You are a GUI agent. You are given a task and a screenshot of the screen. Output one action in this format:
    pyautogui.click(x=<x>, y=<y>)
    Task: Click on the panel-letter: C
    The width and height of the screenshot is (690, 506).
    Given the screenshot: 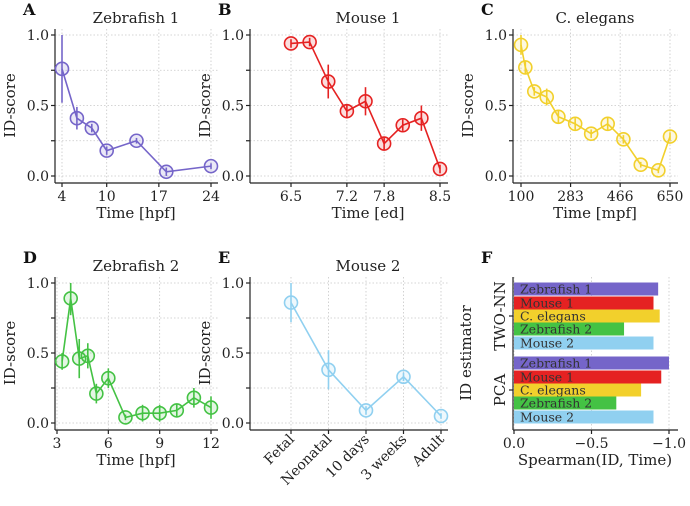 What is the action you would take?
    pyautogui.click(x=487, y=9)
    